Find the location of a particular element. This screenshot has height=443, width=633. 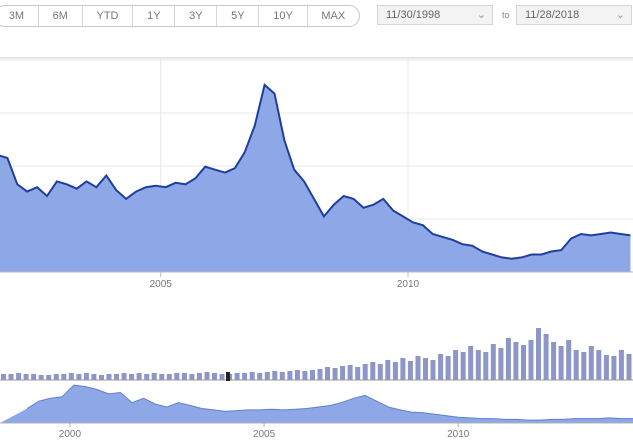

navigator-tick-label: 2010 is located at coordinates (458, 434).